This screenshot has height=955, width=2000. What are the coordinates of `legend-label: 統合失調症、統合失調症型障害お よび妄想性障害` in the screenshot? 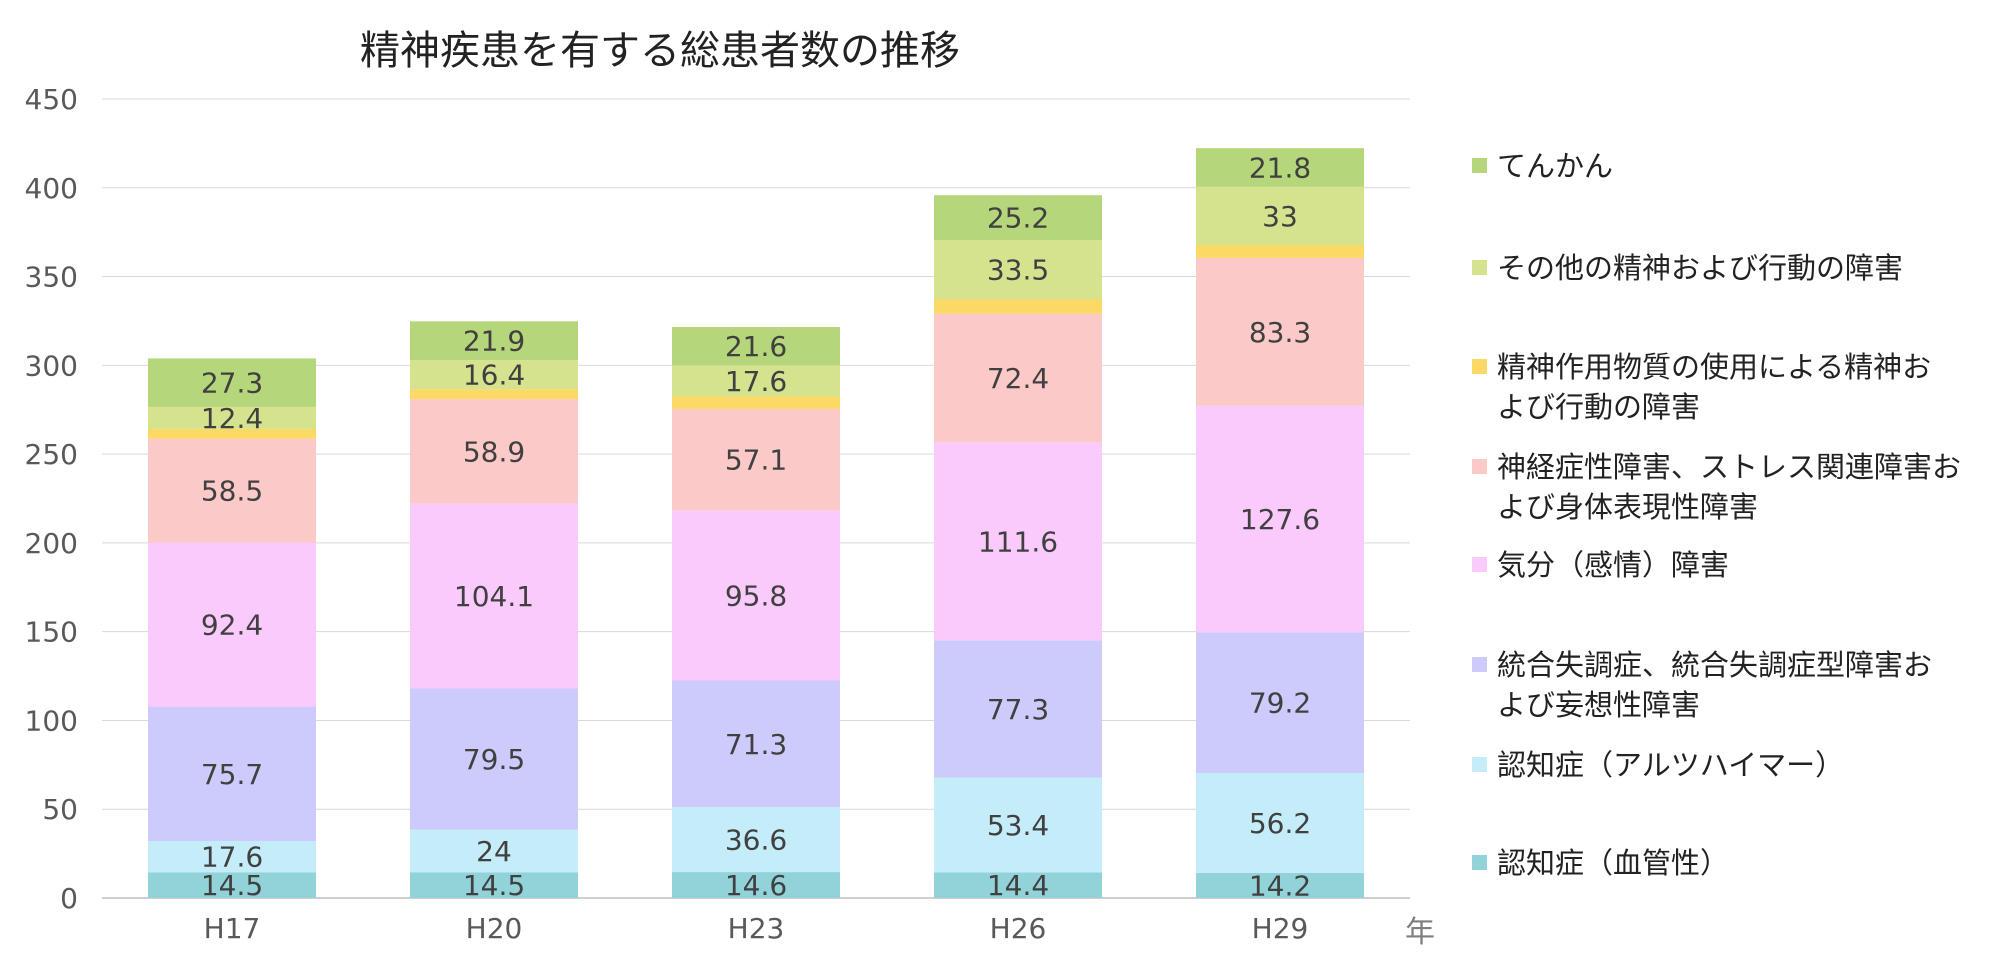 It's located at (1715, 685).